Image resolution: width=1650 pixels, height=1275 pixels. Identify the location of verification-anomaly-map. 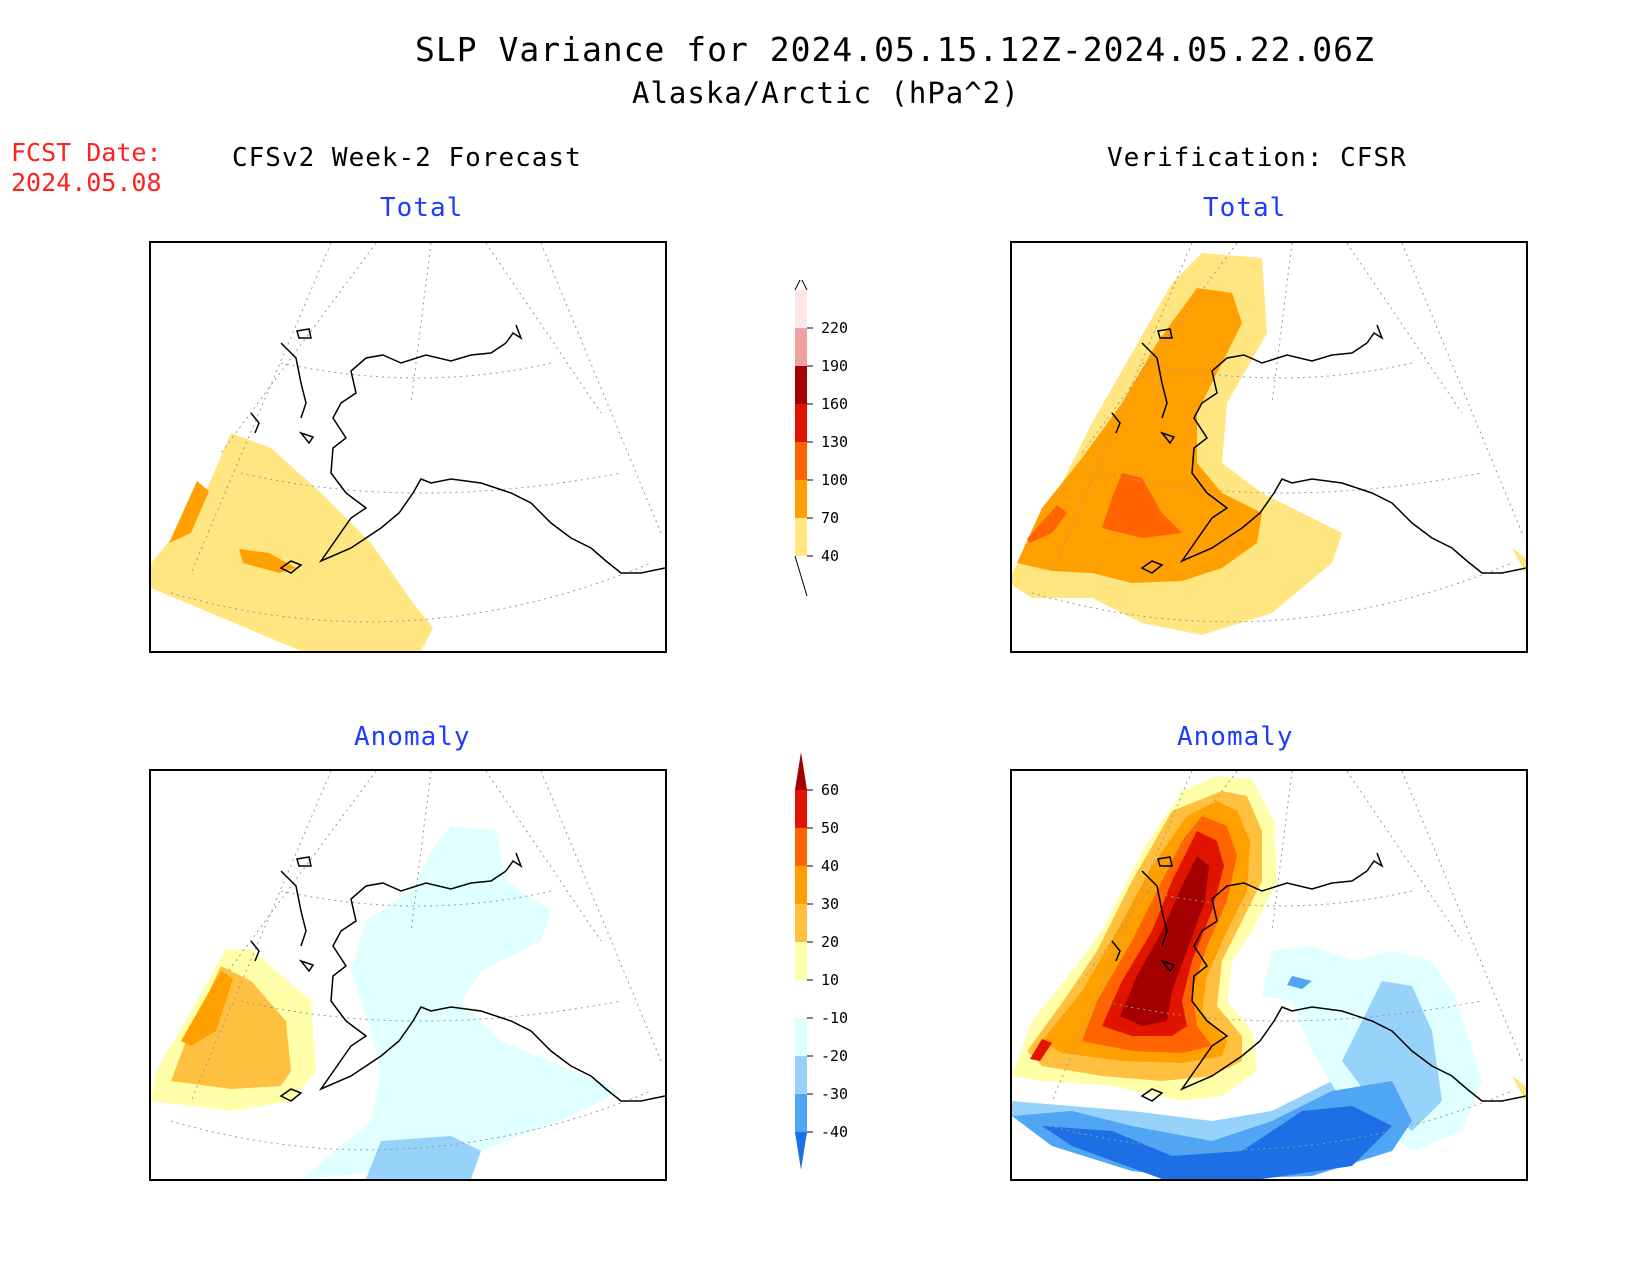
(1269, 975).